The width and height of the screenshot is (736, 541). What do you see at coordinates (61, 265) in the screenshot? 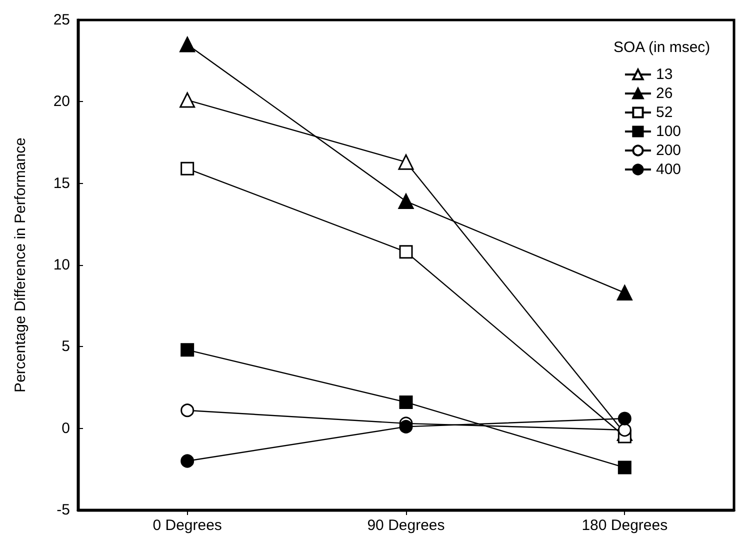
I see `y-tick-label: 10` at bounding box center [61, 265].